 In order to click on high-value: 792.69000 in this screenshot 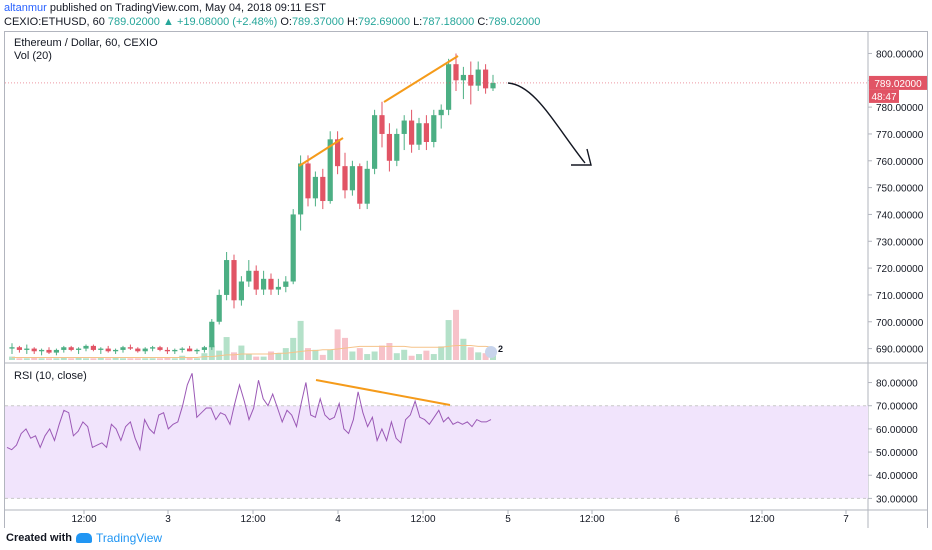, I will do `click(384, 22)`.